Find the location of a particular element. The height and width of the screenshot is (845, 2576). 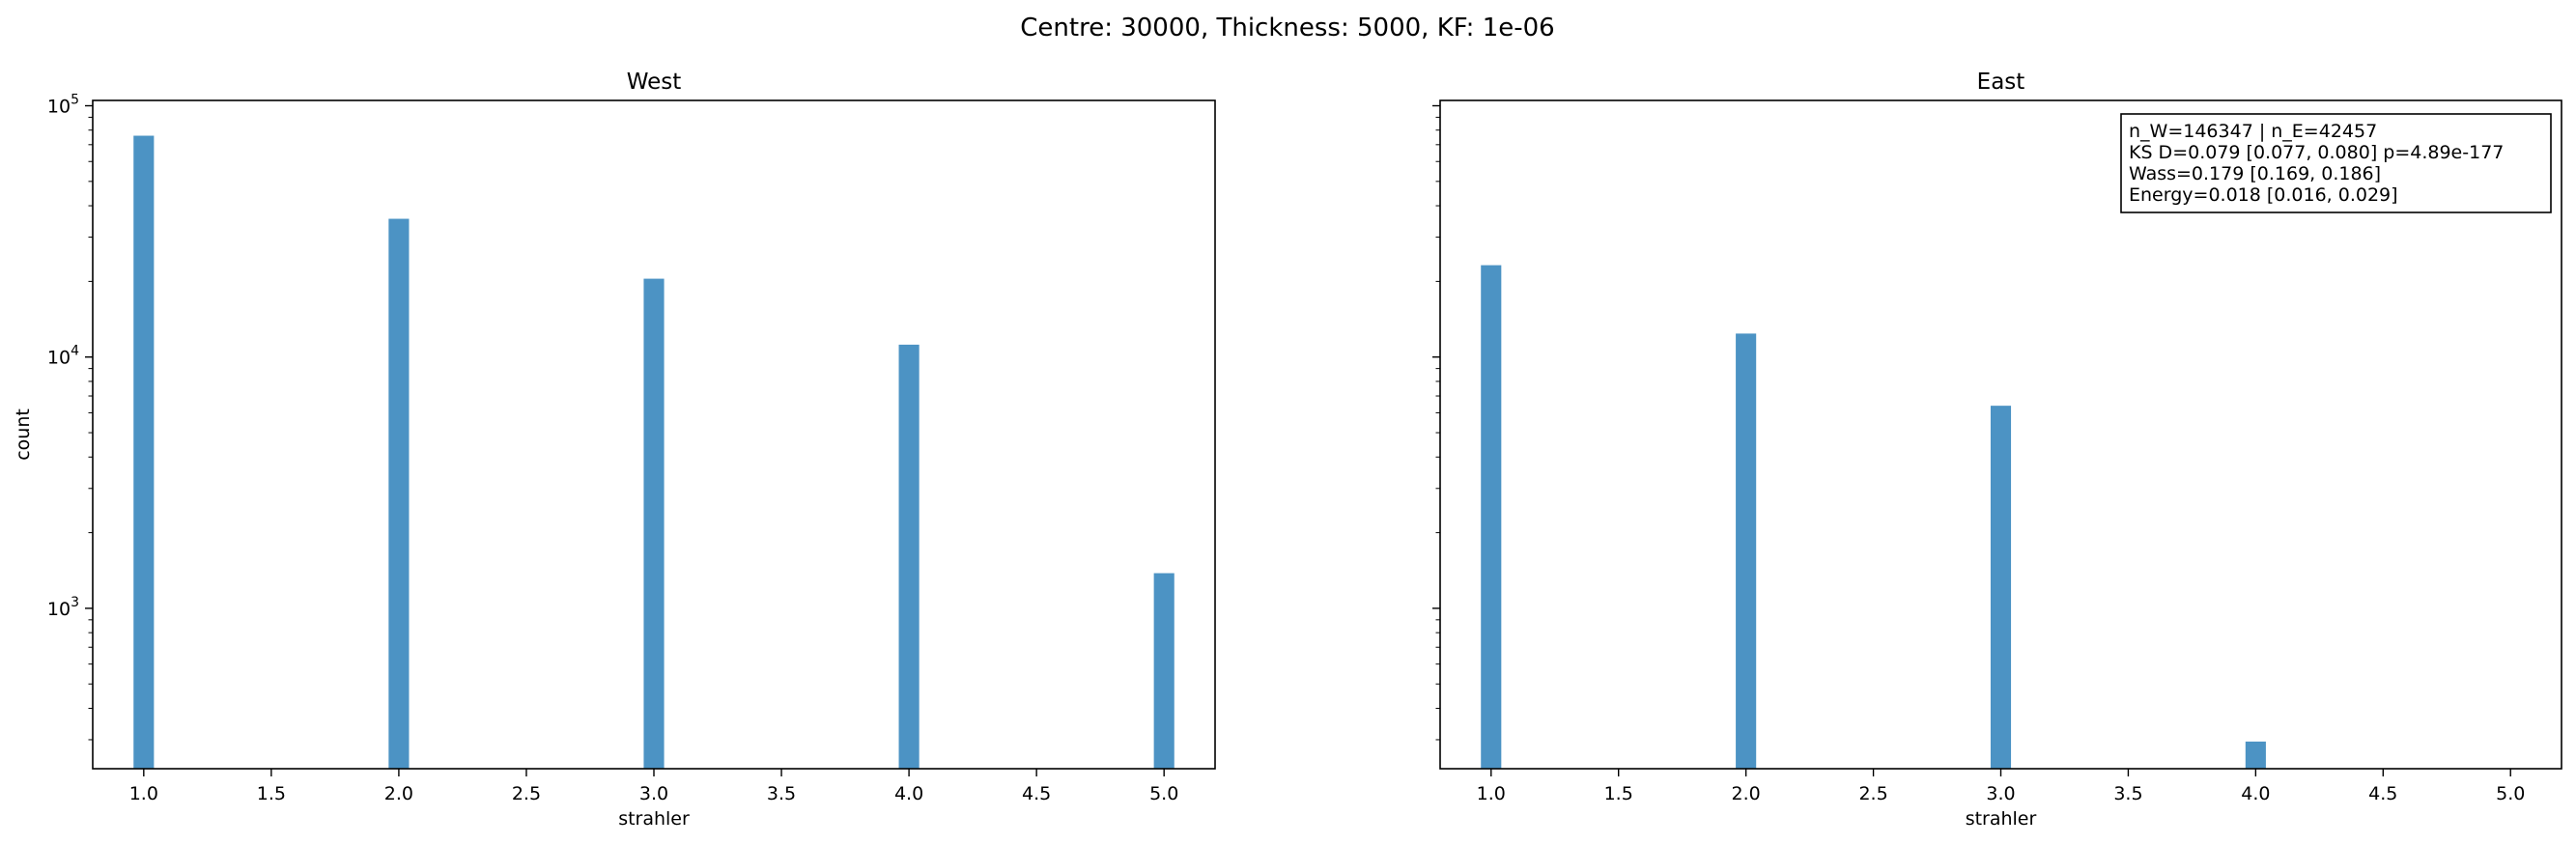

panel-title: East is located at coordinates (2001, 82).